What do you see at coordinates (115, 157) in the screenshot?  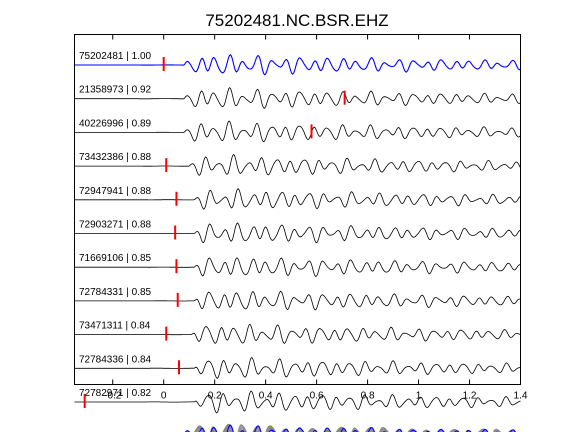 I see `trace-label-73432386: 73432386 | 0.88` at bounding box center [115, 157].